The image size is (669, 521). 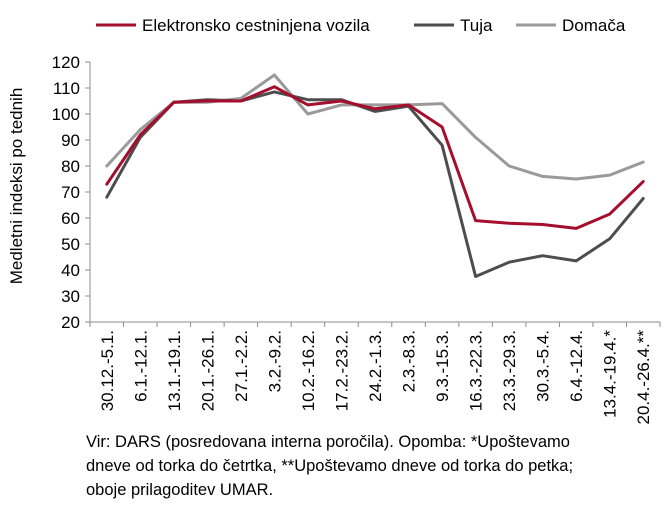 What do you see at coordinates (256, 25) in the screenshot?
I see `legend-label: Elektronsko cestninjena vozila` at bounding box center [256, 25].